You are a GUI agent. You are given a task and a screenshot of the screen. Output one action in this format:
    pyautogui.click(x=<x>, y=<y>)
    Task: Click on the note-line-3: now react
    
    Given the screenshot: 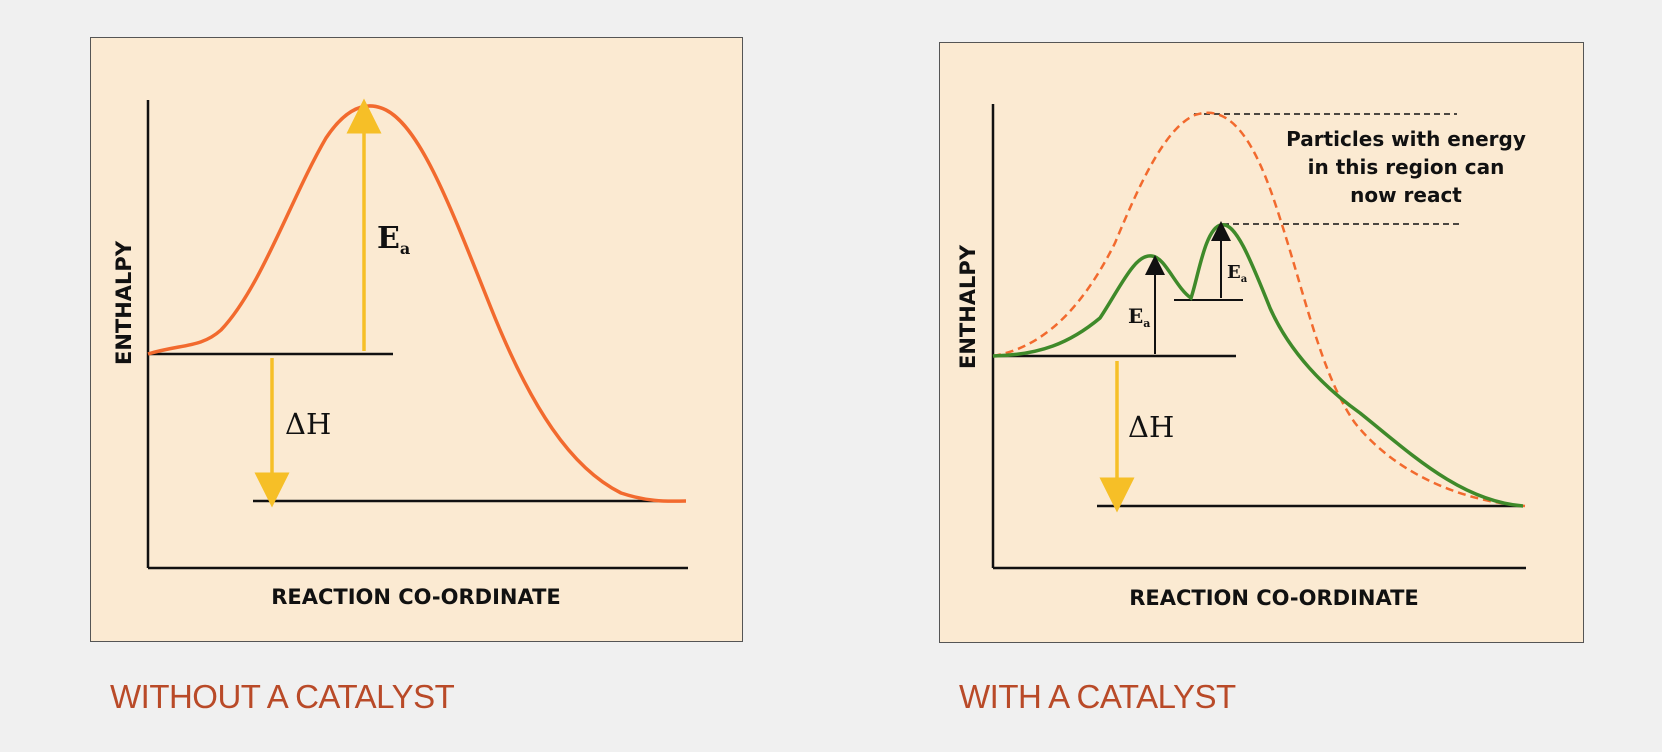 What is the action you would take?
    pyautogui.click(x=1406, y=195)
    